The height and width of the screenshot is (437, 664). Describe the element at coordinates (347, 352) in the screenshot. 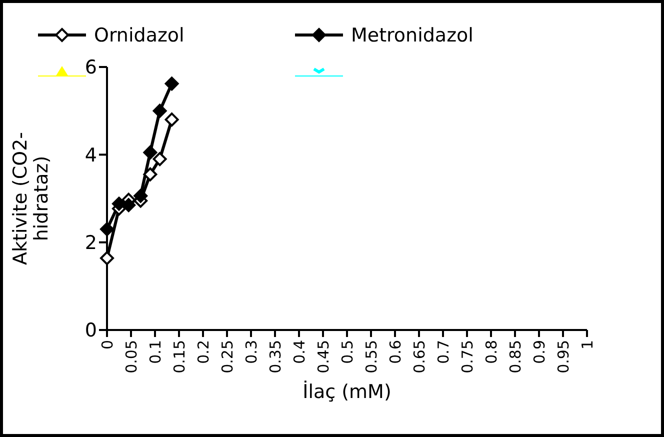

I see `x-tick-label: 0.5` at that location.